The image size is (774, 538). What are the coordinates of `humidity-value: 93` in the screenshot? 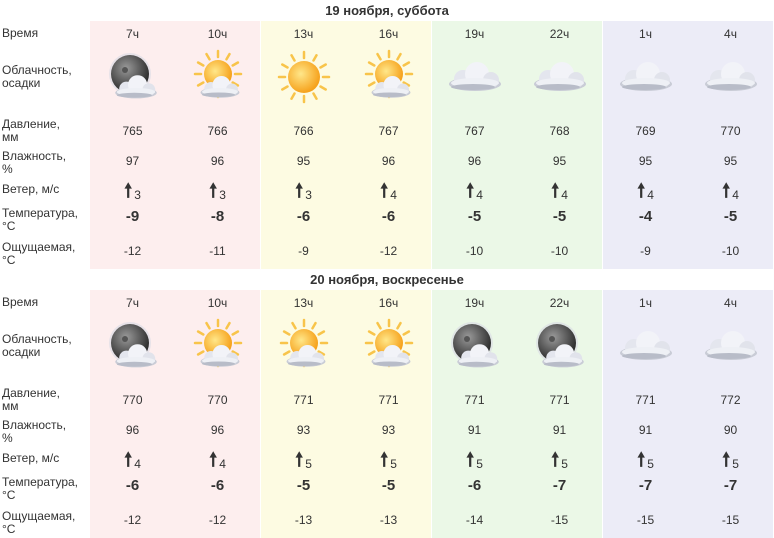 It's located at (388, 430).